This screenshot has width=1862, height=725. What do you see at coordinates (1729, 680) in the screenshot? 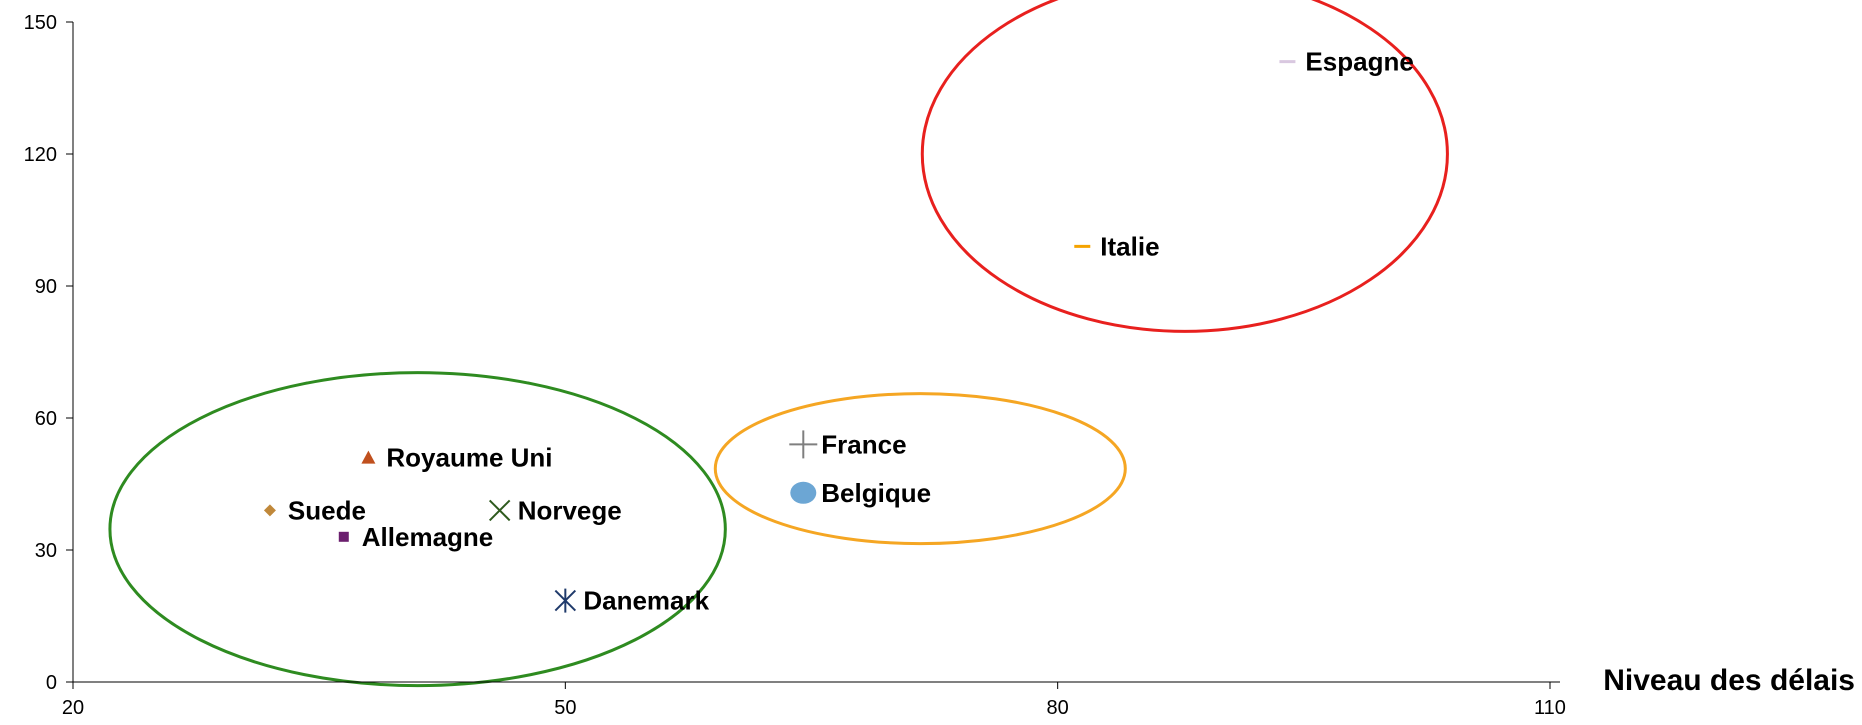
I see `x-axis-title: Niveau des délais` at bounding box center [1729, 680].